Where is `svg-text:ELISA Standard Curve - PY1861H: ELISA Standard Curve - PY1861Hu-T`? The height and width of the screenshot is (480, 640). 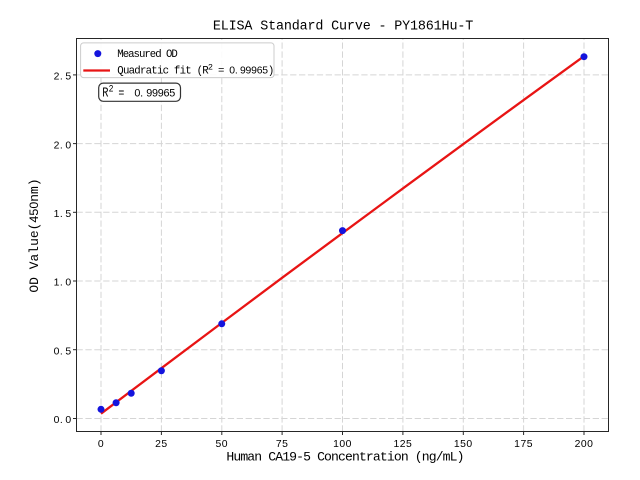 svg-text:ELISA Standard Curve - PY1861H: ELISA Standard Curve - PY1861Hu-T is located at coordinates (343, 27).